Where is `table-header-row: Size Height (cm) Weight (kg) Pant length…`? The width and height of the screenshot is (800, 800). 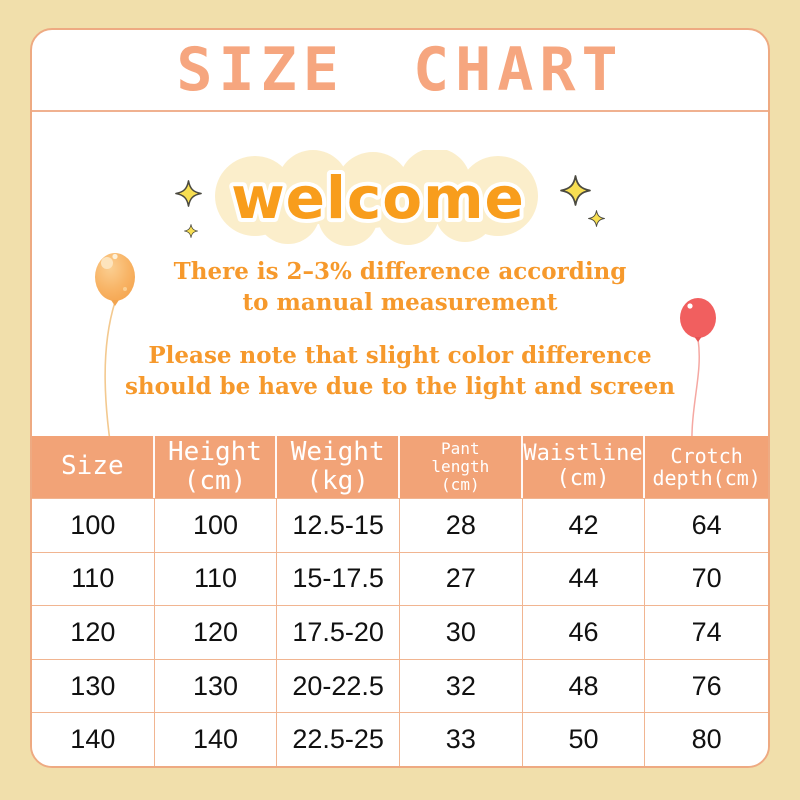 table-header-row: Size Height (cm) Weight (kg) Pant length… is located at coordinates (400, 467).